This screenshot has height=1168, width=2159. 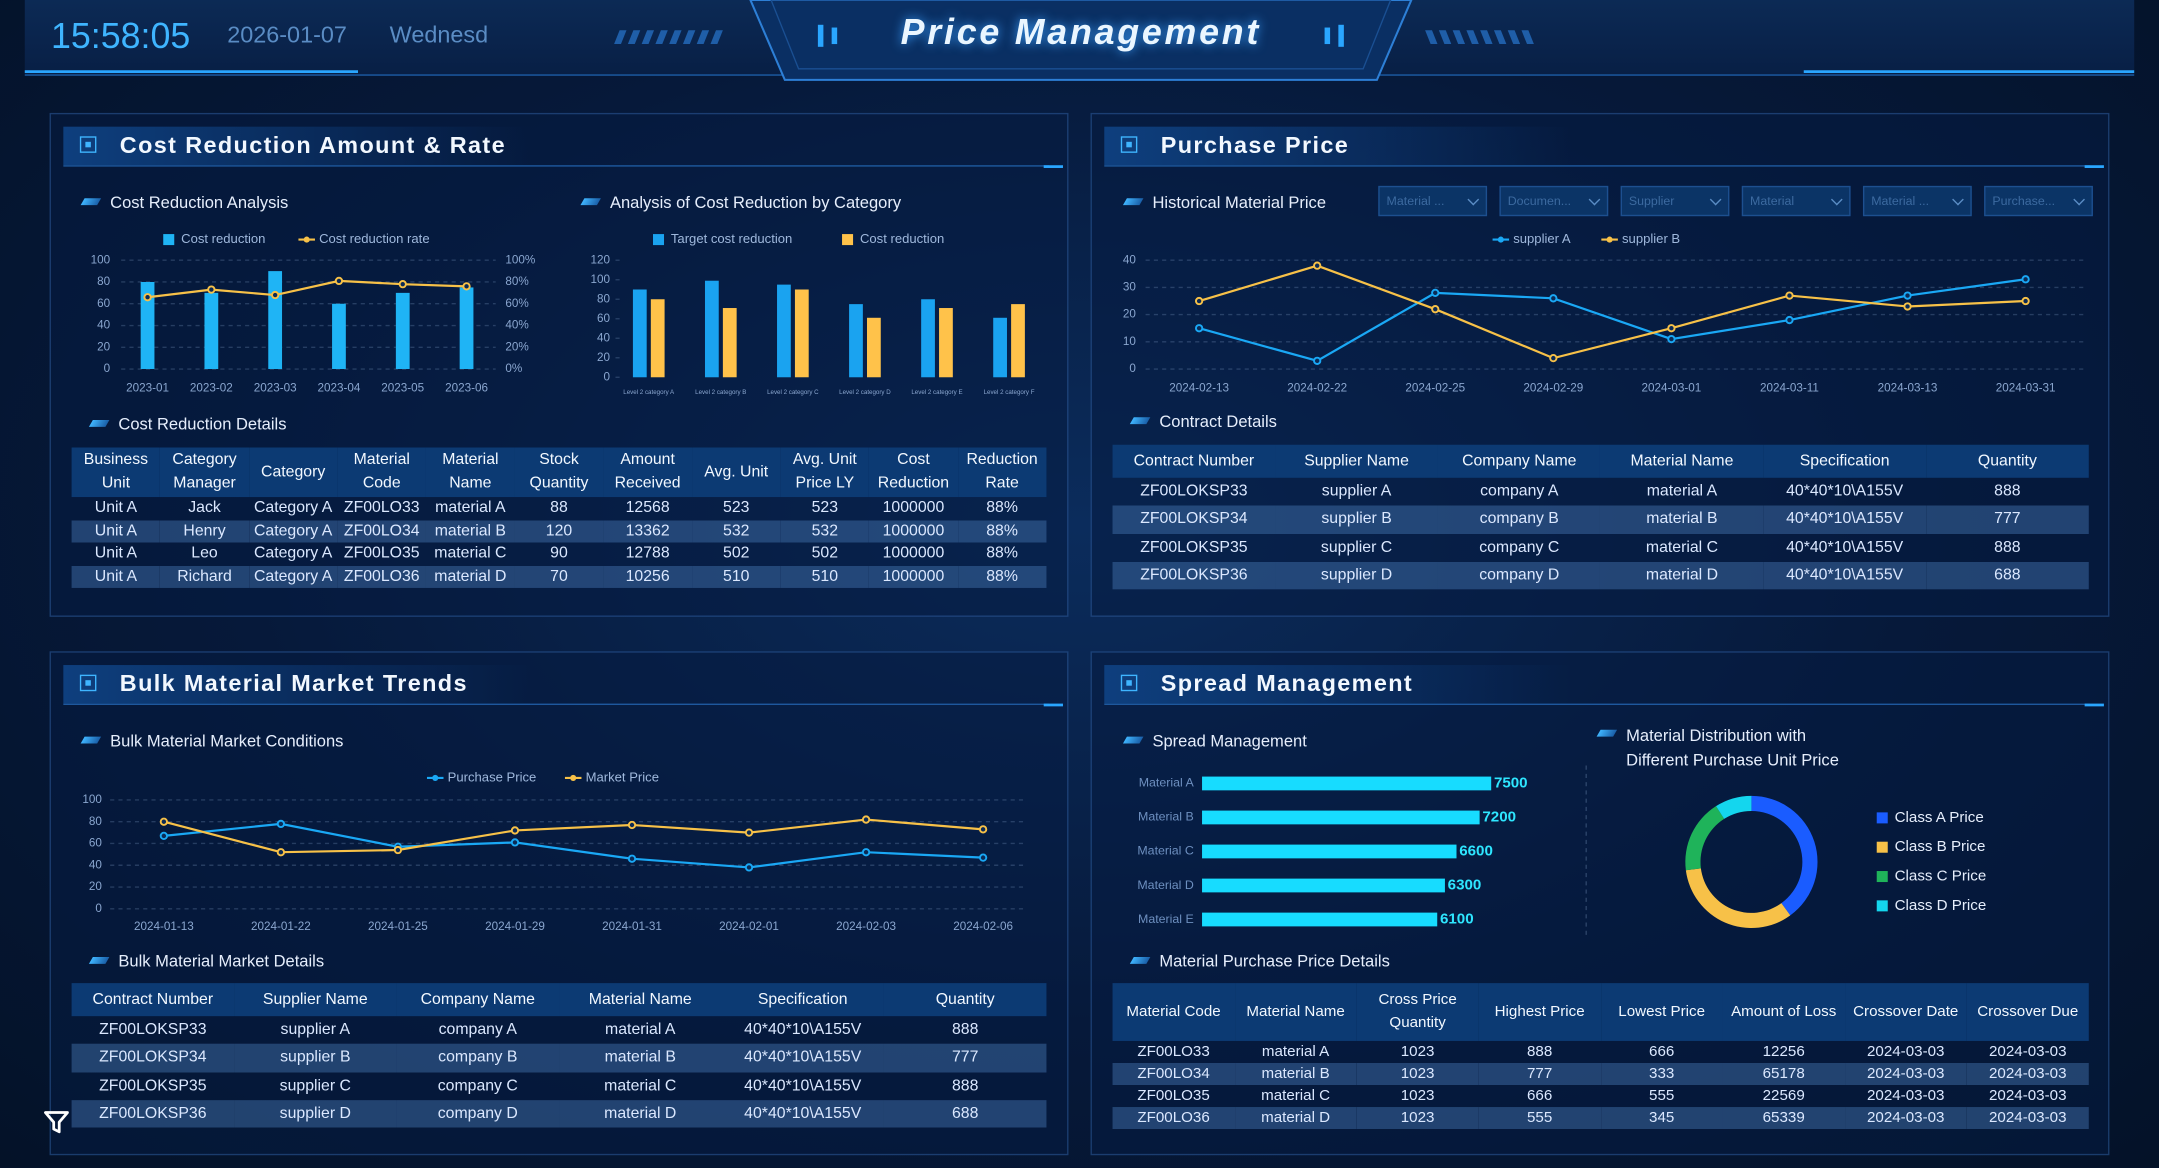 What do you see at coordinates (1908, 387) in the screenshot?
I see `x-tick-label: 2024-03-13` at bounding box center [1908, 387].